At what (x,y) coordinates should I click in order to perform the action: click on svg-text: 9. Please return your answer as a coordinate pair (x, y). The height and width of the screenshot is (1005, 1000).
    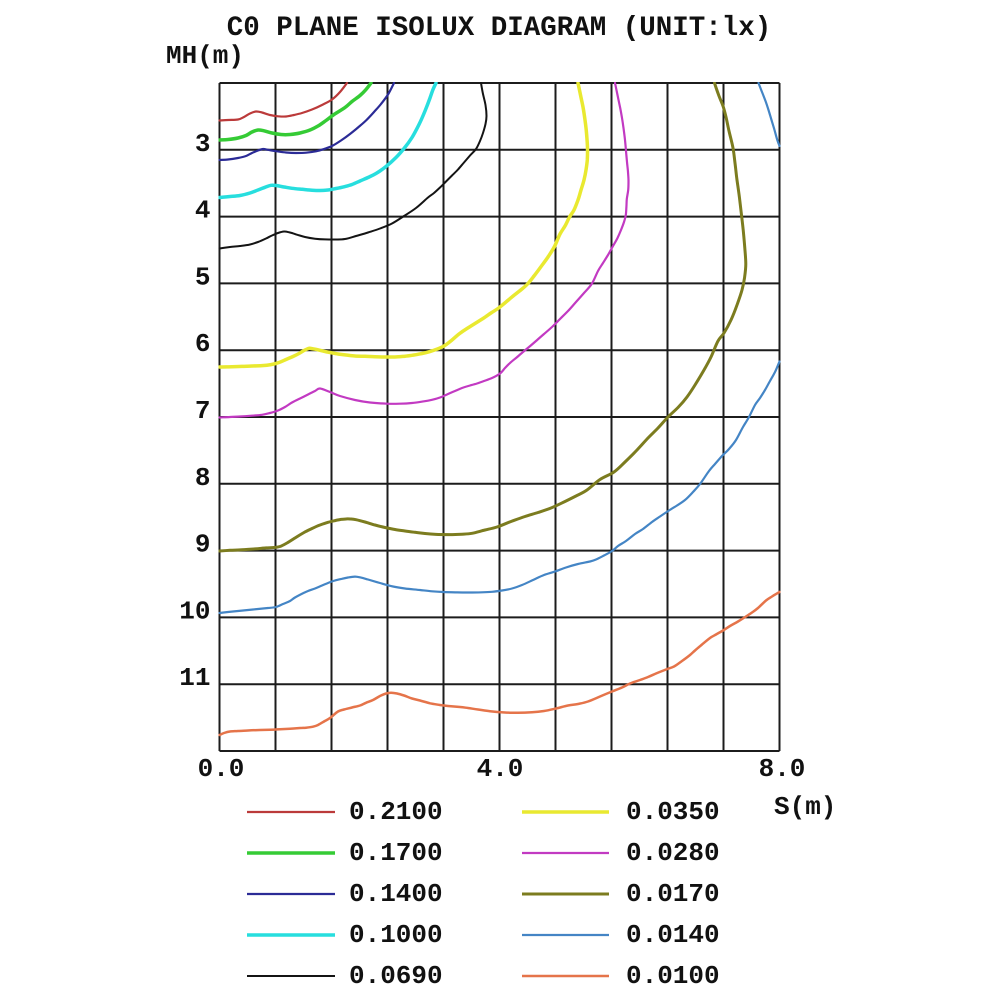
    Looking at the image, I should click on (203, 545).